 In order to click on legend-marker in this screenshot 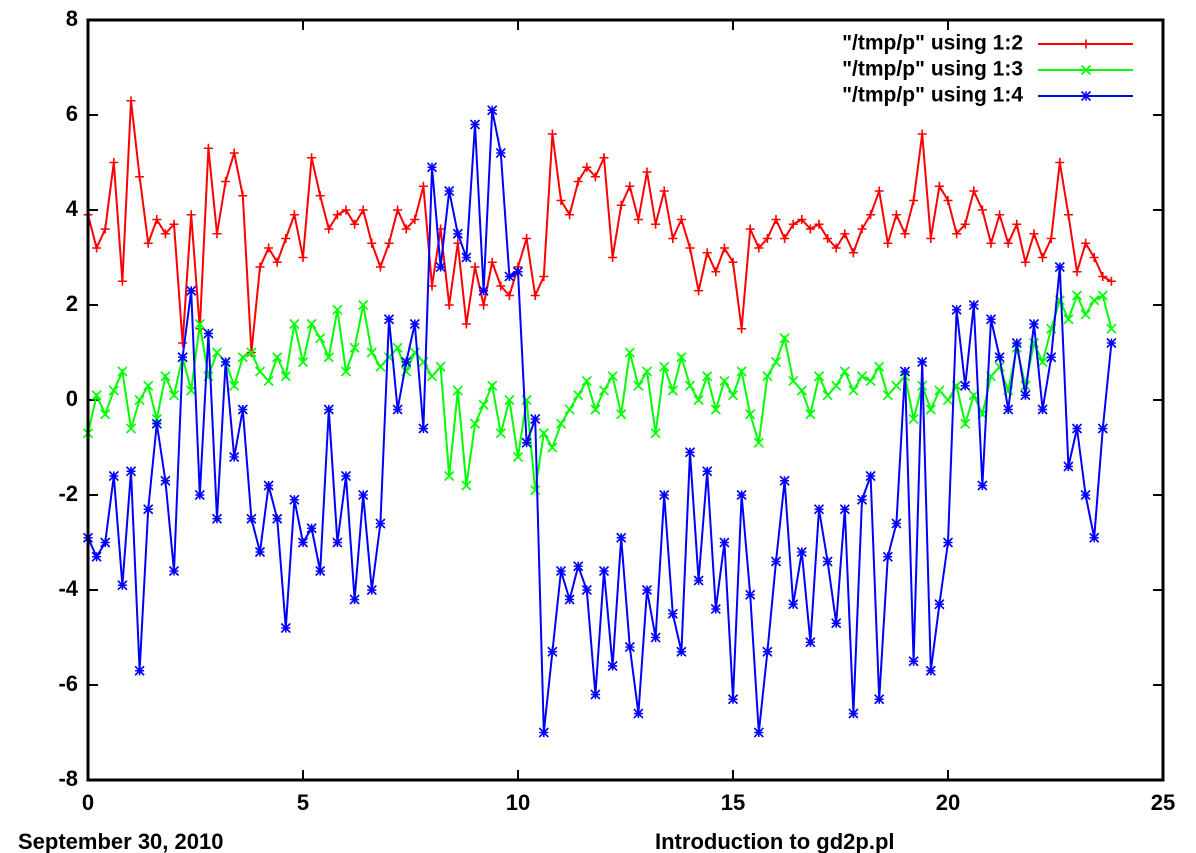, I will do `click(1086, 96)`.